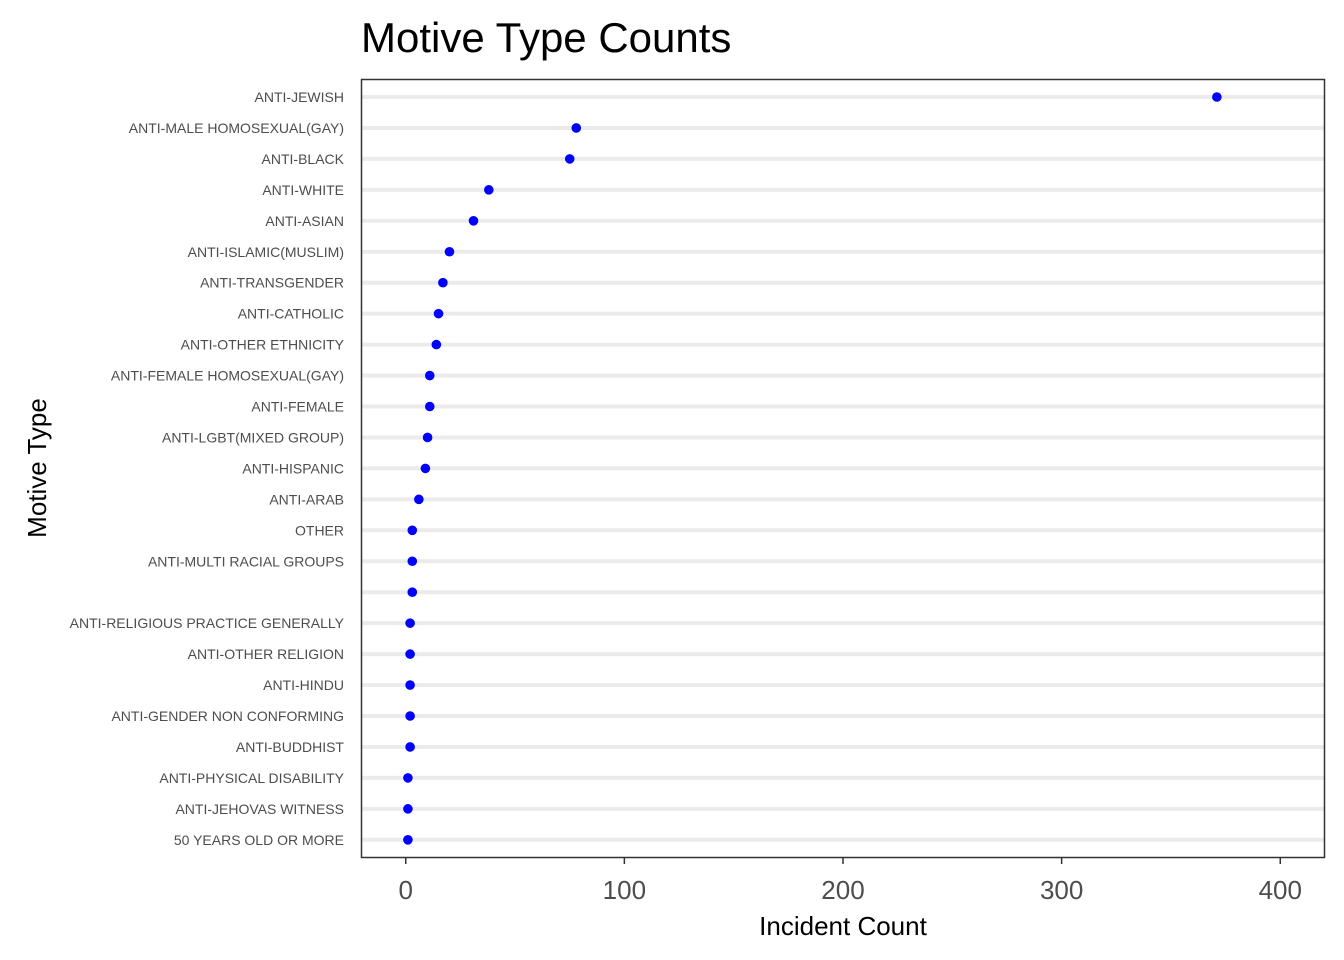 This screenshot has height=960, width=1344. I want to click on chart-title: Motive Type Counts, so click(546, 37).